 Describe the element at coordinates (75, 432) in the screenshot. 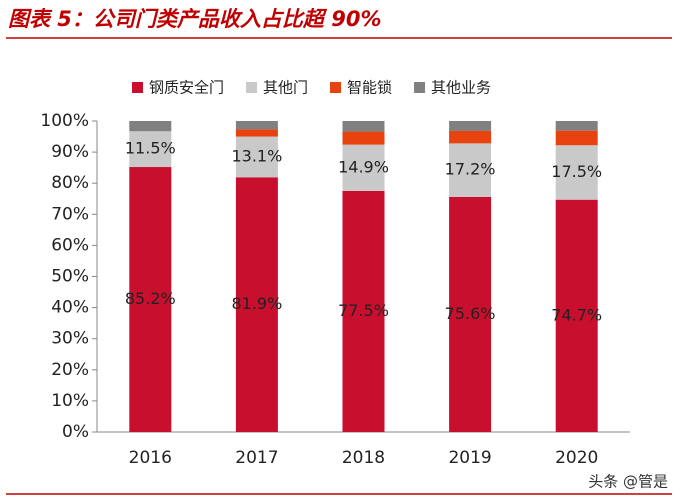

I see `y-tick-label: 0%` at that location.